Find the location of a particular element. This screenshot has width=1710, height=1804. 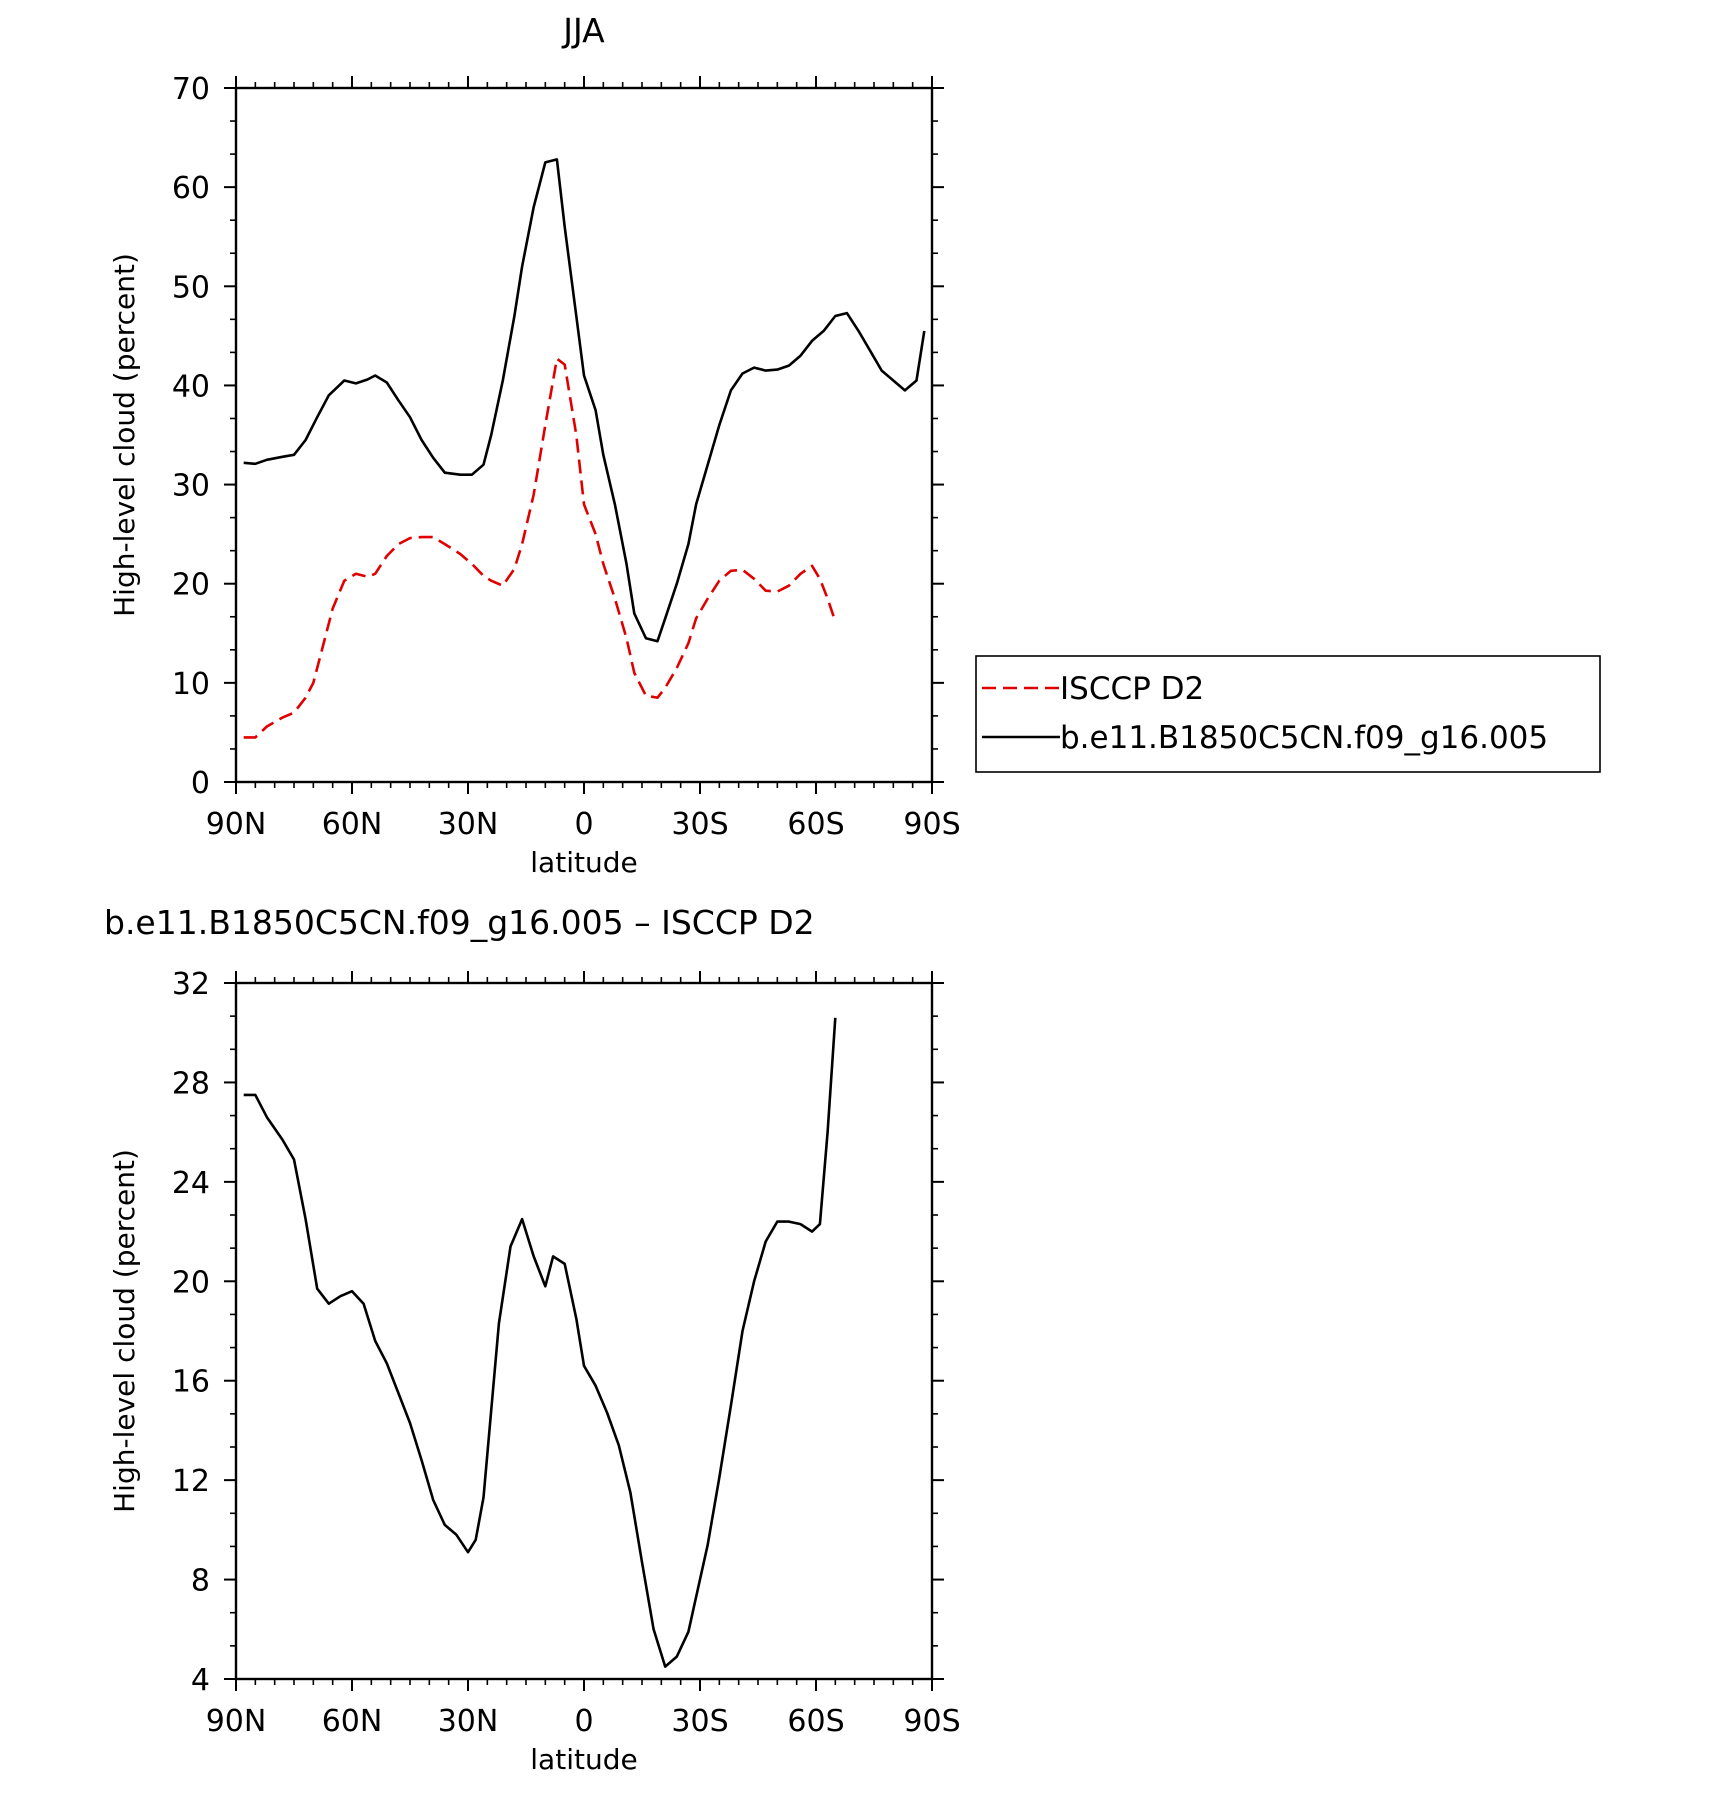

chart-title: JJA is located at coordinates (583, 30).